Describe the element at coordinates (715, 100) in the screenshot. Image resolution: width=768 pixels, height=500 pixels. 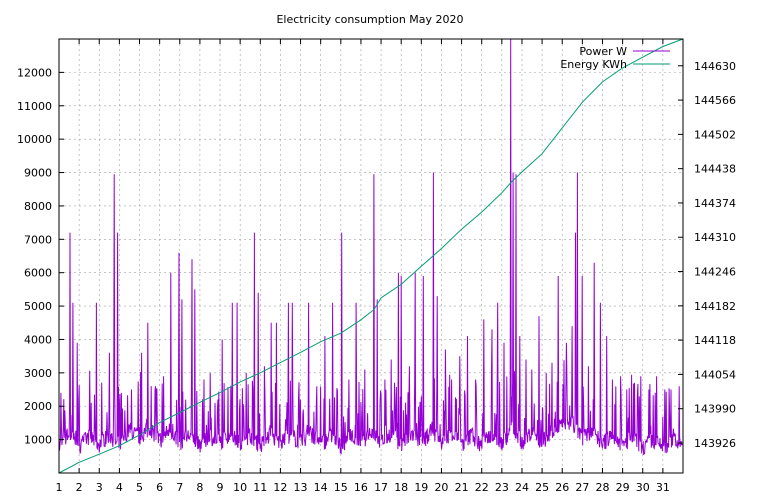
I see `y2-tick-label: 144566` at that location.